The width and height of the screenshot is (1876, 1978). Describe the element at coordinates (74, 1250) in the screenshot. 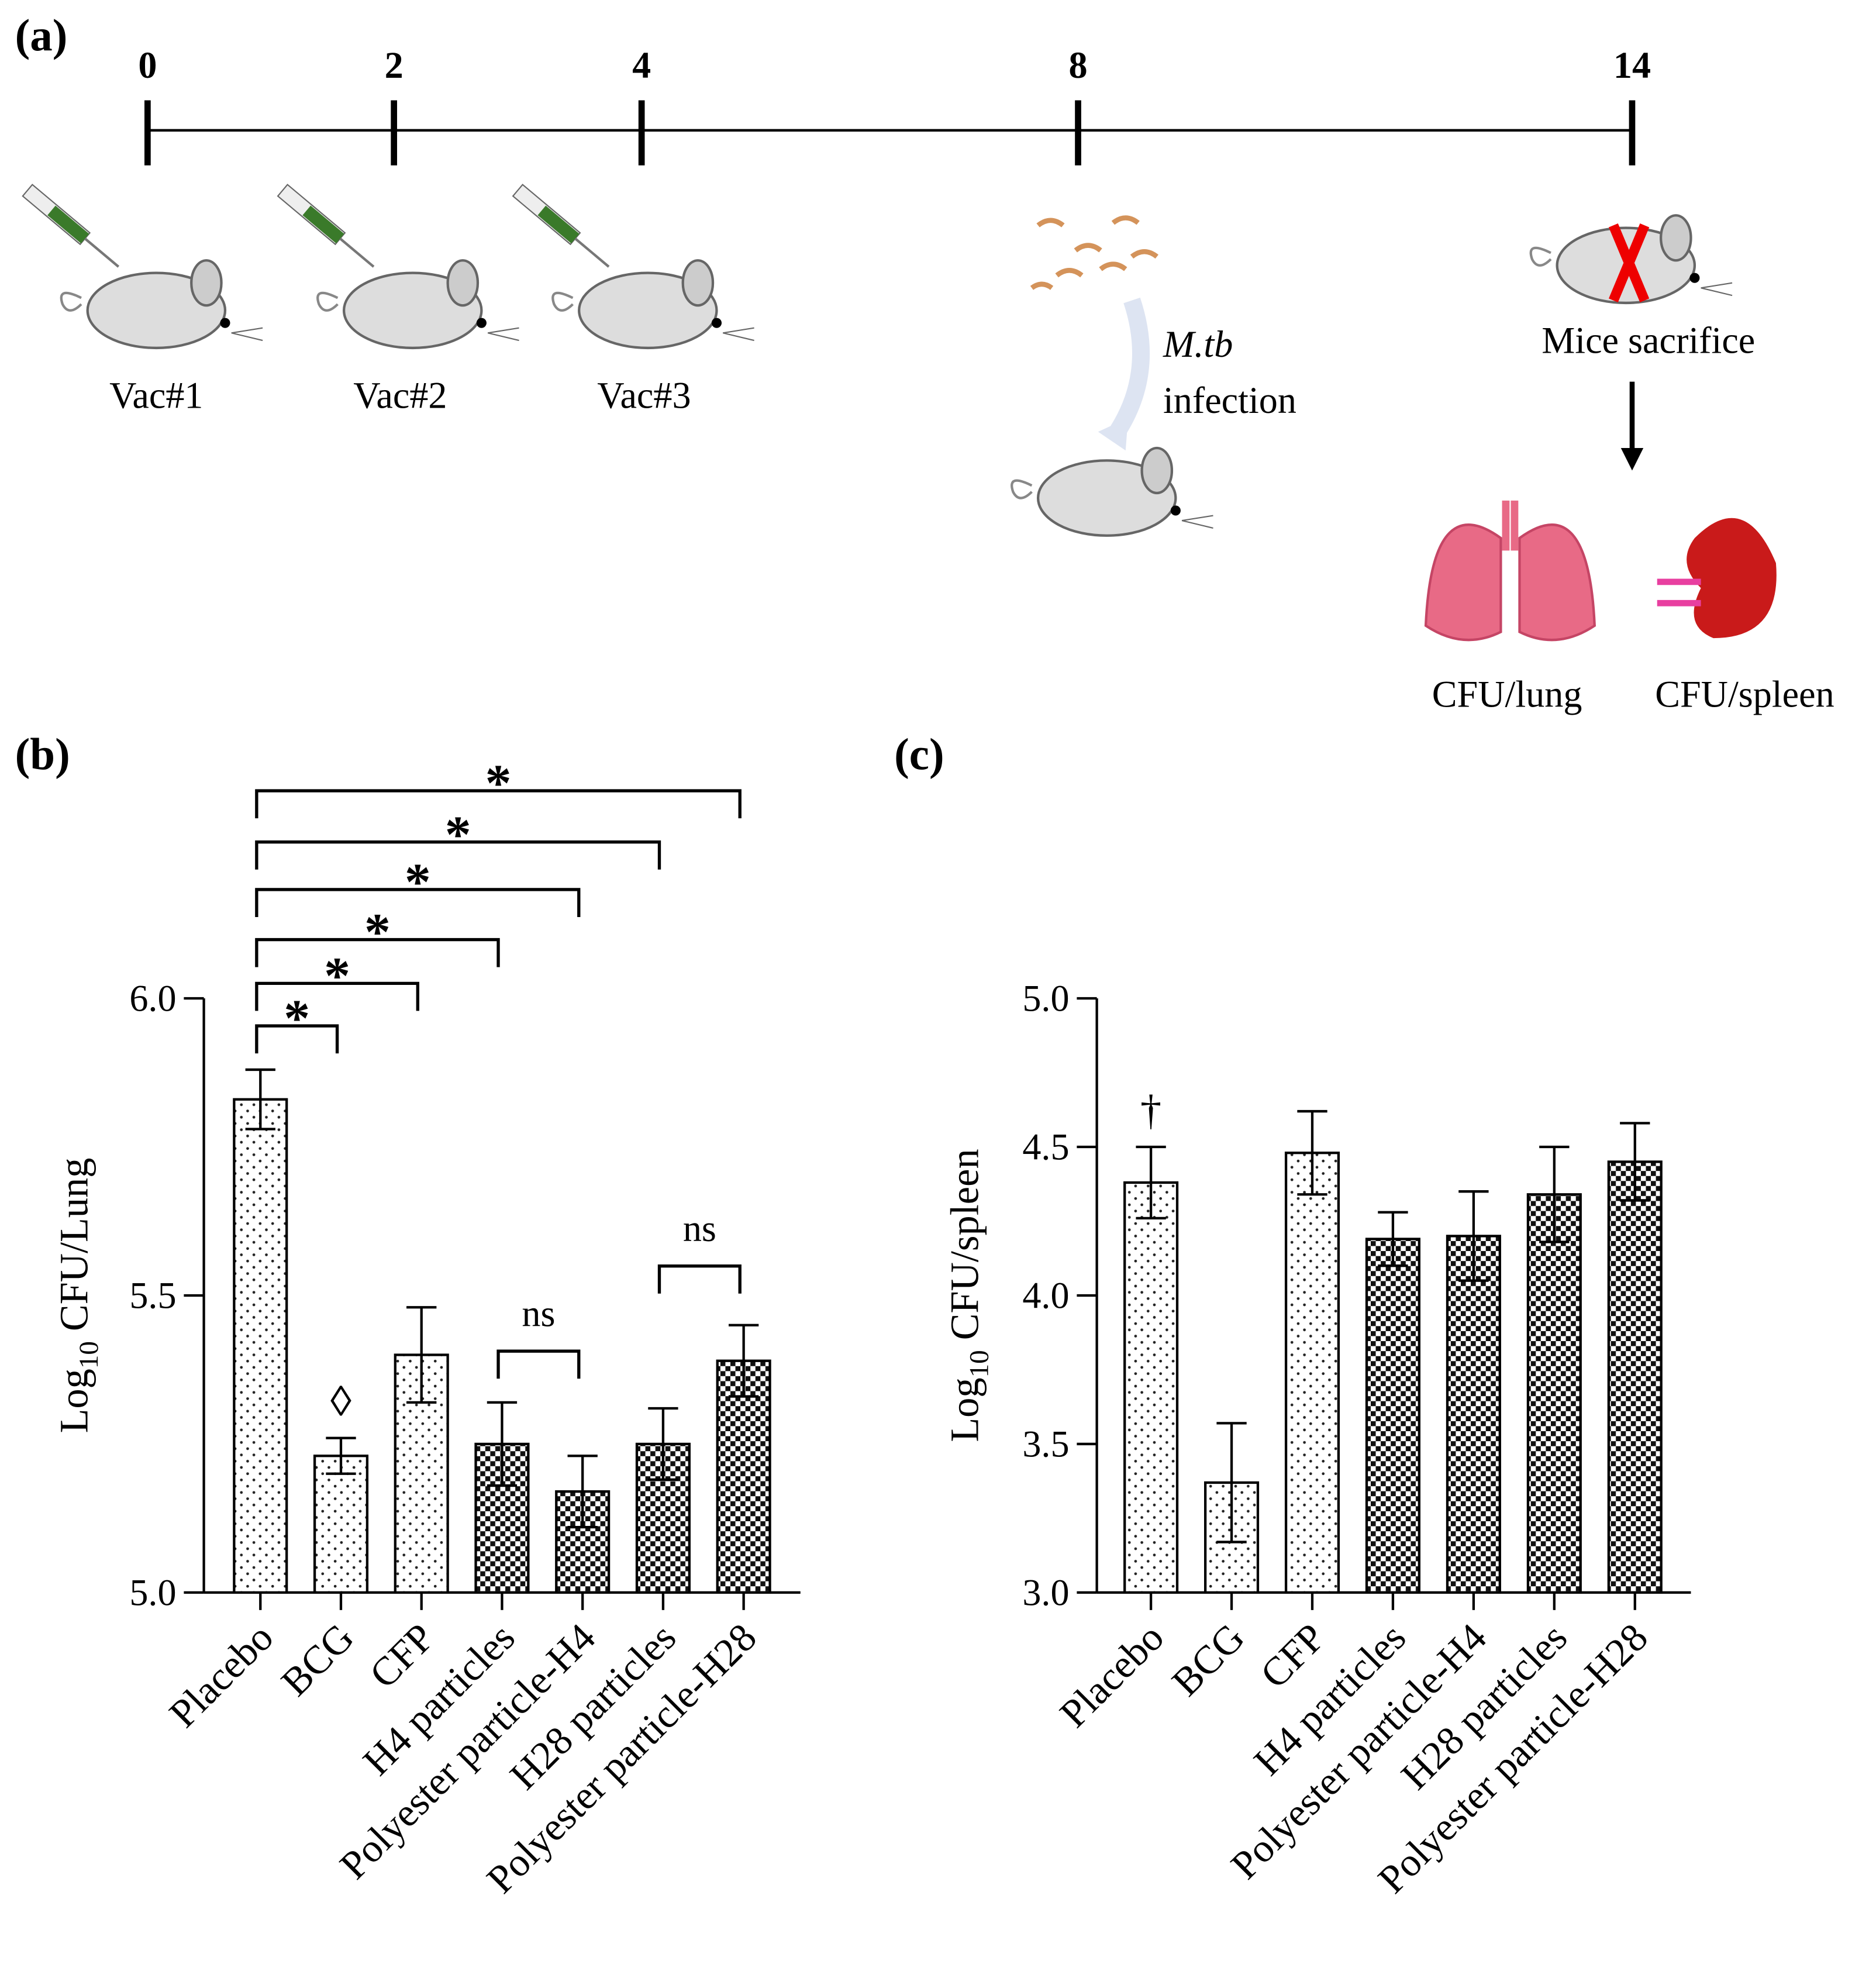

I see `y-axis-label-part: CFU/Lung` at that location.